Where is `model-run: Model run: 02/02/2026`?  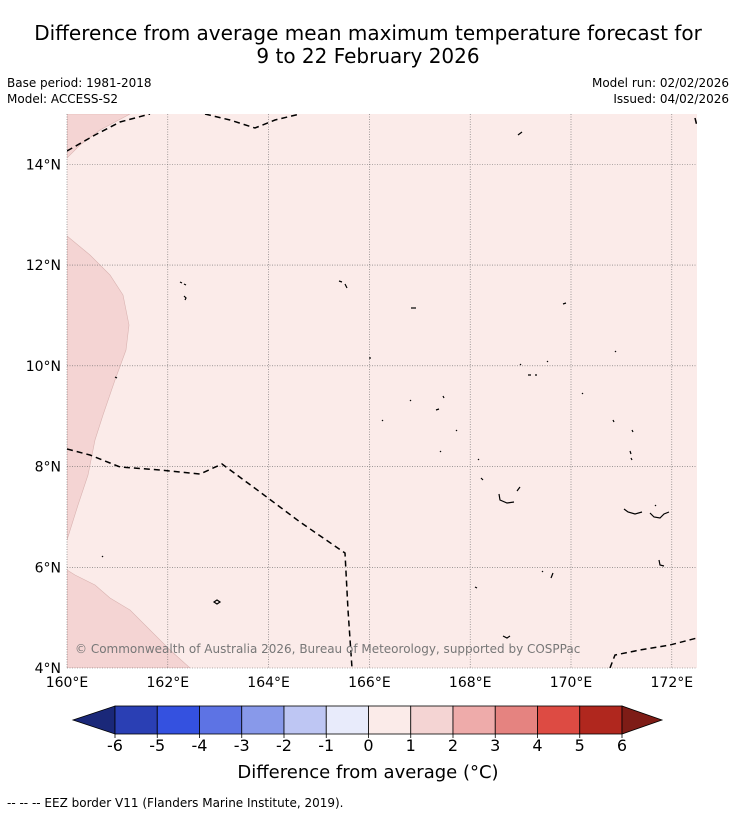
model-run: Model run: 02/02/2026 is located at coordinates (660, 83).